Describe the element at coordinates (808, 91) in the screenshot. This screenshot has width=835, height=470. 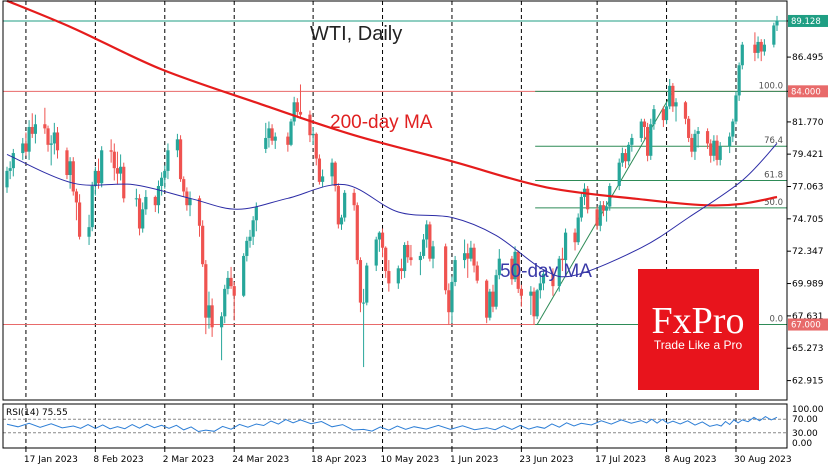
I see `price-badge` at that location.